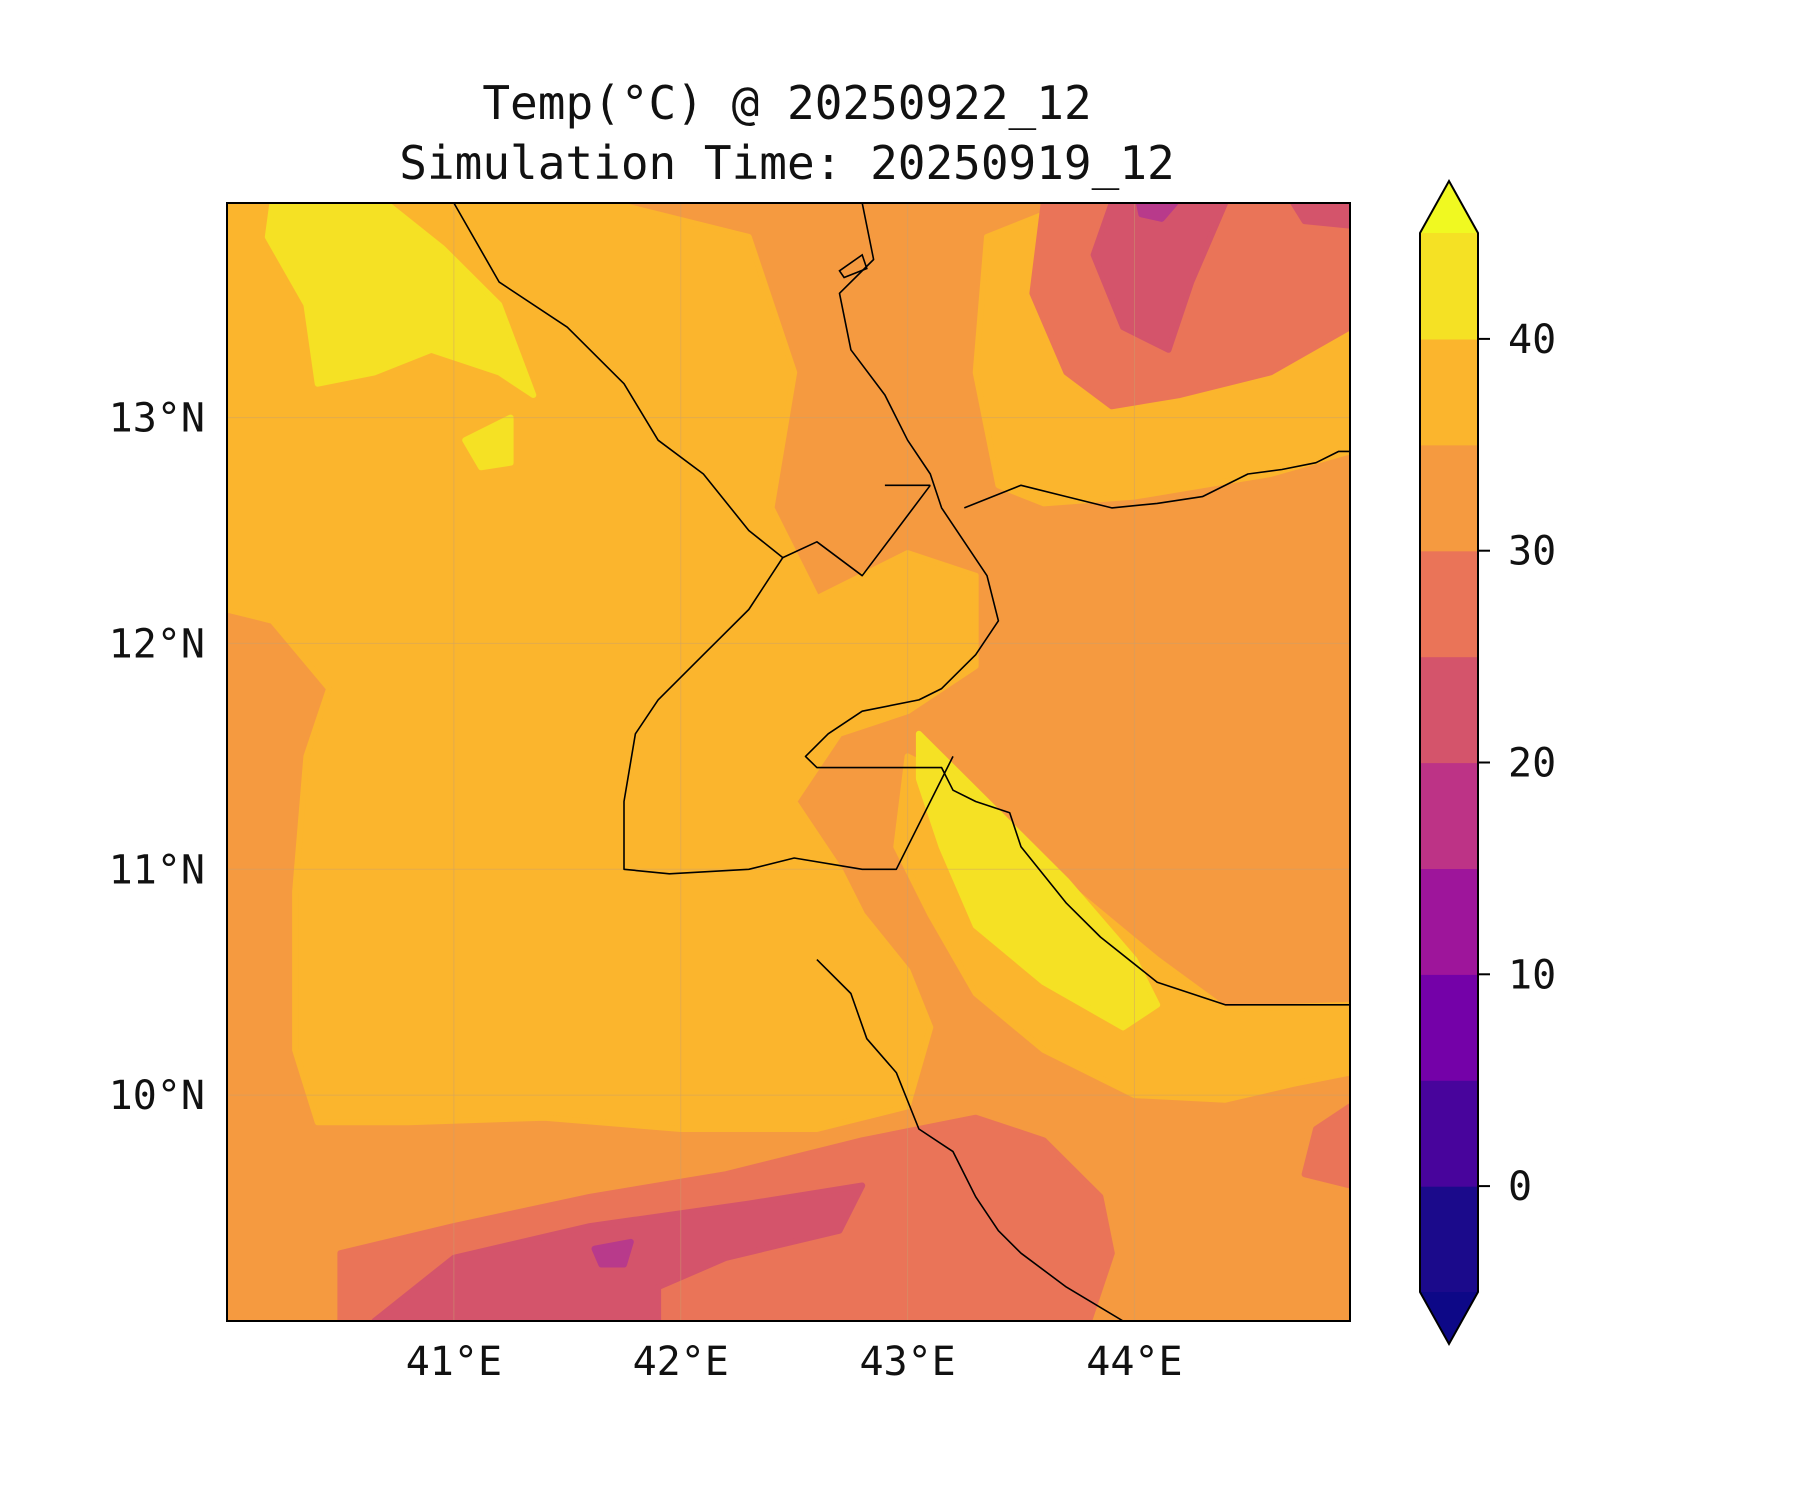 Image resolution: width=1800 pixels, height=1500 pixels. I want to click on colorbar-tick-label: 10, so click(1532, 975).